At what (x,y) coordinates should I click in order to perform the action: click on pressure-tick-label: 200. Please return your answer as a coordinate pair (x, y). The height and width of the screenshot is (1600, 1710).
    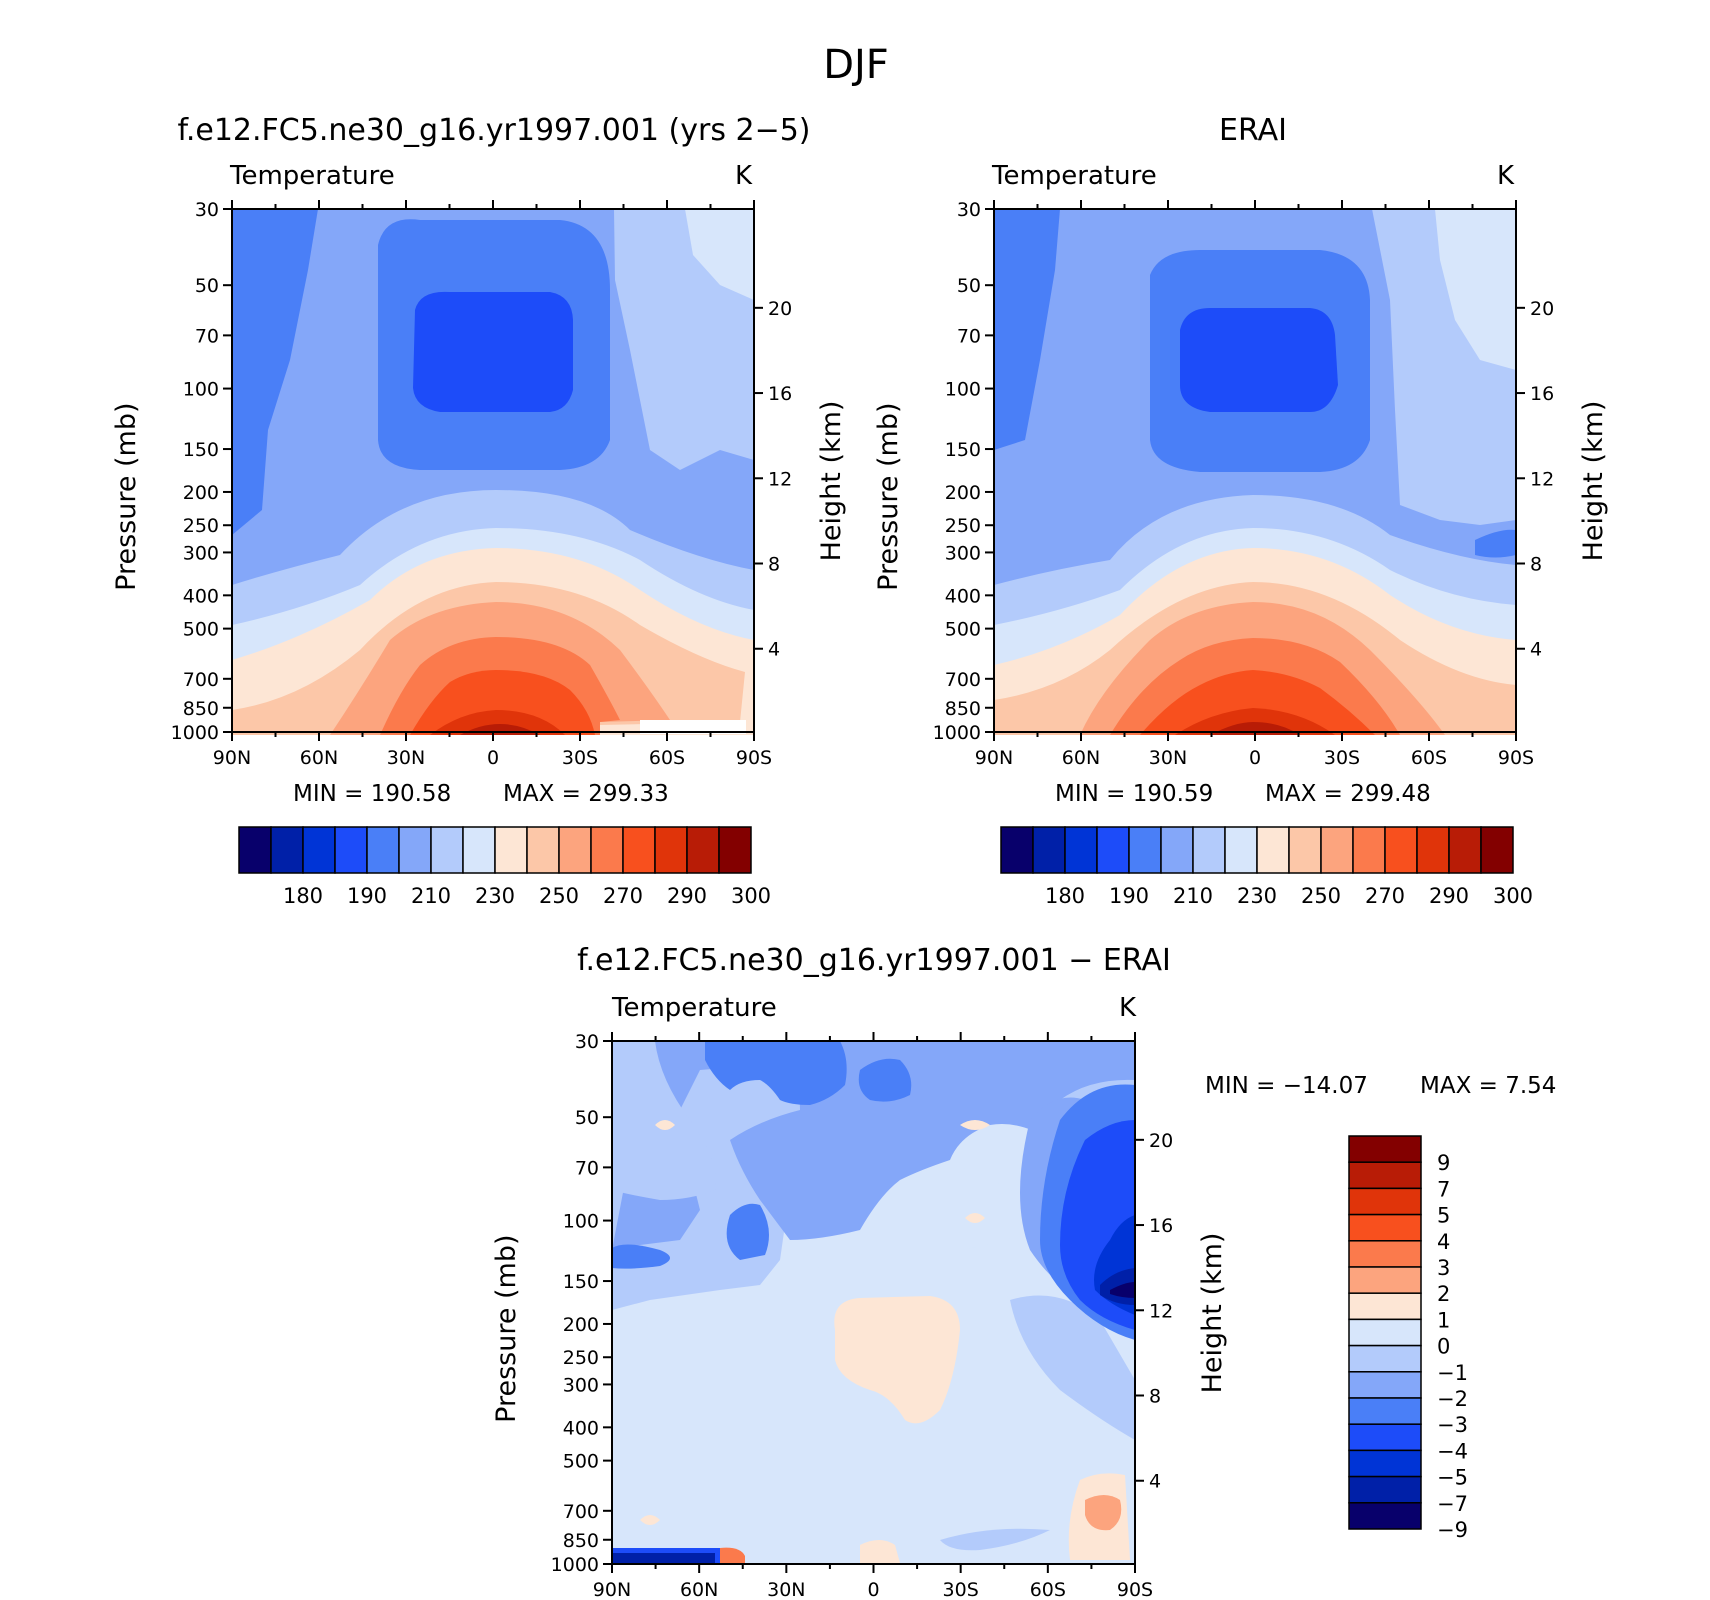
    Looking at the image, I should click on (201, 493).